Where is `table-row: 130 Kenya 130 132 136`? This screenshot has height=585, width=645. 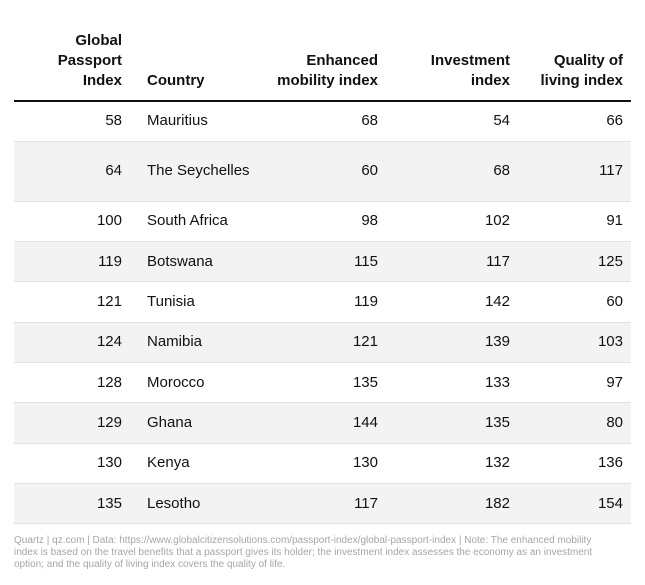
table-row: 130 Kenya 130 132 136 is located at coordinates (322, 463).